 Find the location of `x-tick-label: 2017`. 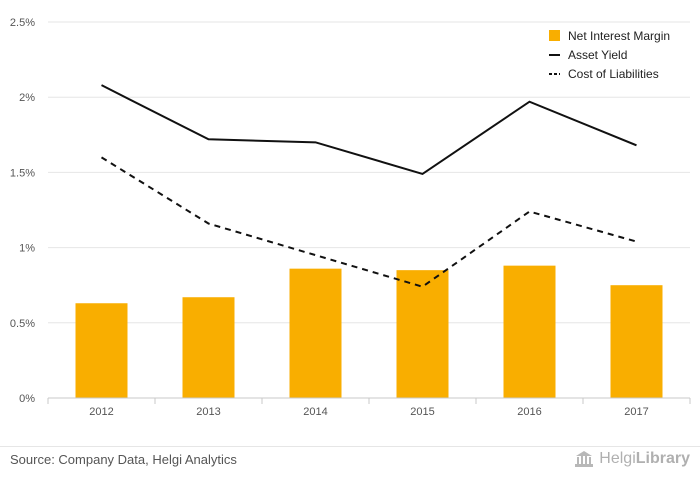

x-tick-label: 2017 is located at coordinates (636, 412).